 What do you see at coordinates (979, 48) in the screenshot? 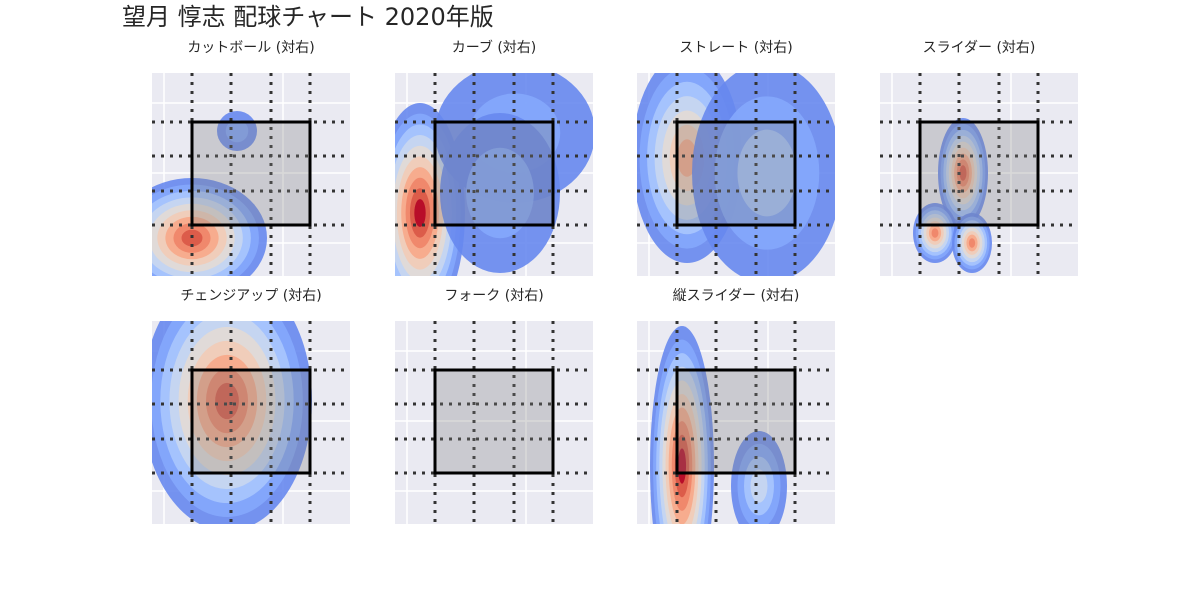
I see `subplot-title: スライダー (対右)` at bounding box center [979, 48].